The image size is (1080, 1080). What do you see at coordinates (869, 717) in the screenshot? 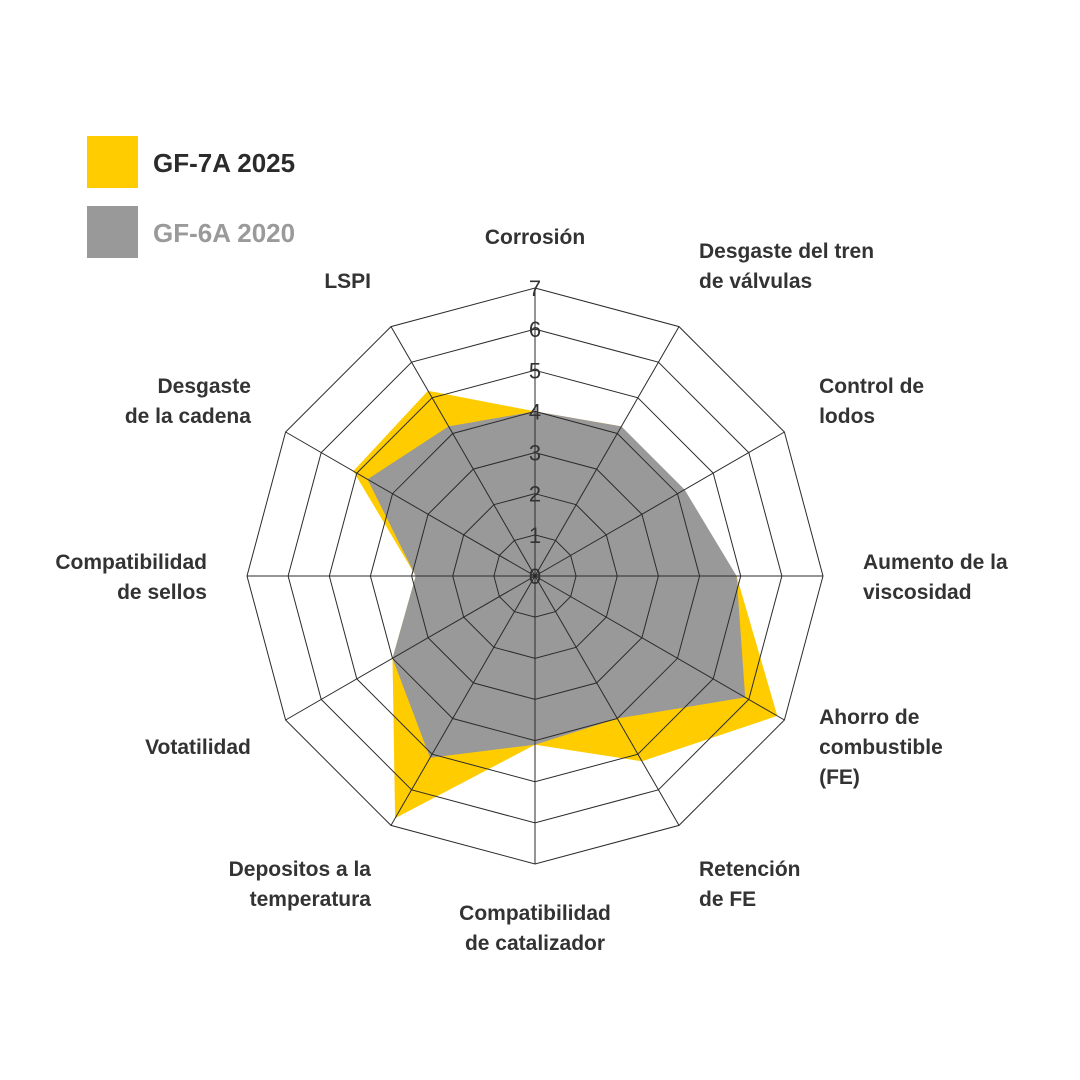
I see `axis-label-4-line-0: Ahorro de` at bounding box center [869, 717].